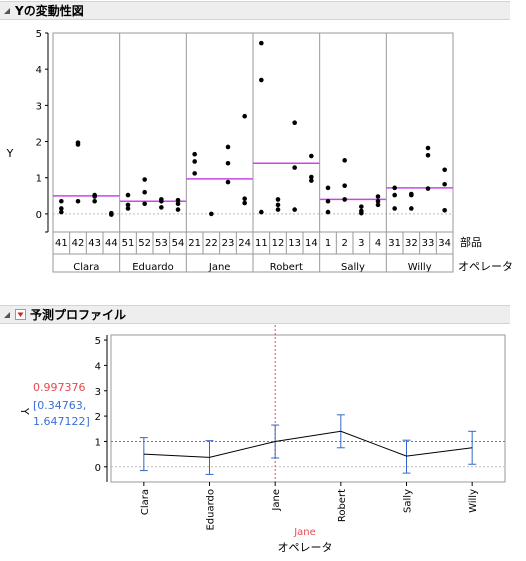 This screenshot has height=561, width=526. What do you see at coordinates (471, 242) in the screenshot?
I see `part-axis-label: 部品` at bounding box center [471, 242].